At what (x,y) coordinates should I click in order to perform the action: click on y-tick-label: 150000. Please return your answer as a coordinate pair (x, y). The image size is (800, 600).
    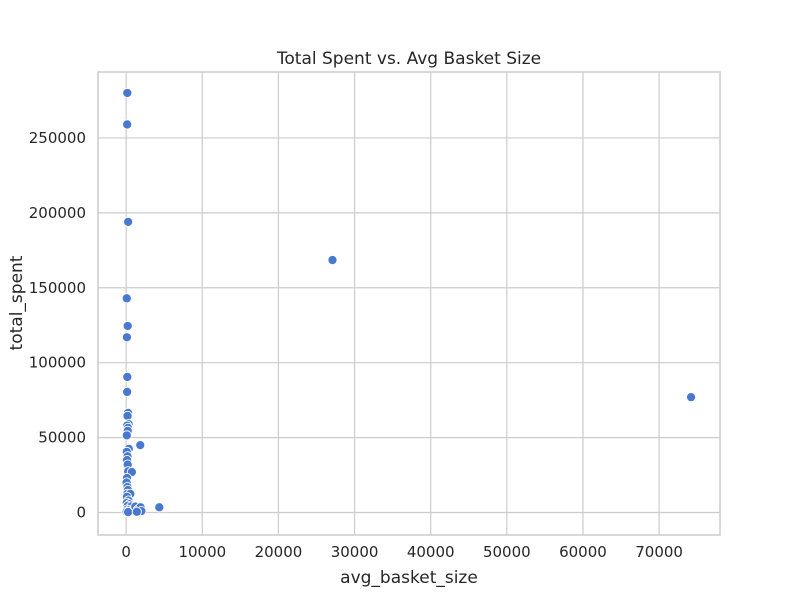
    Looking at the image, I should click on (57, 288).